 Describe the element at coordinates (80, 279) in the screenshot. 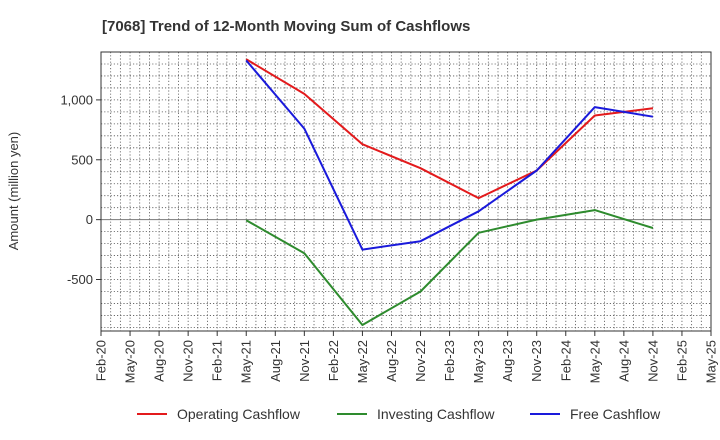

I see `y-tick-label: -500` at that location.